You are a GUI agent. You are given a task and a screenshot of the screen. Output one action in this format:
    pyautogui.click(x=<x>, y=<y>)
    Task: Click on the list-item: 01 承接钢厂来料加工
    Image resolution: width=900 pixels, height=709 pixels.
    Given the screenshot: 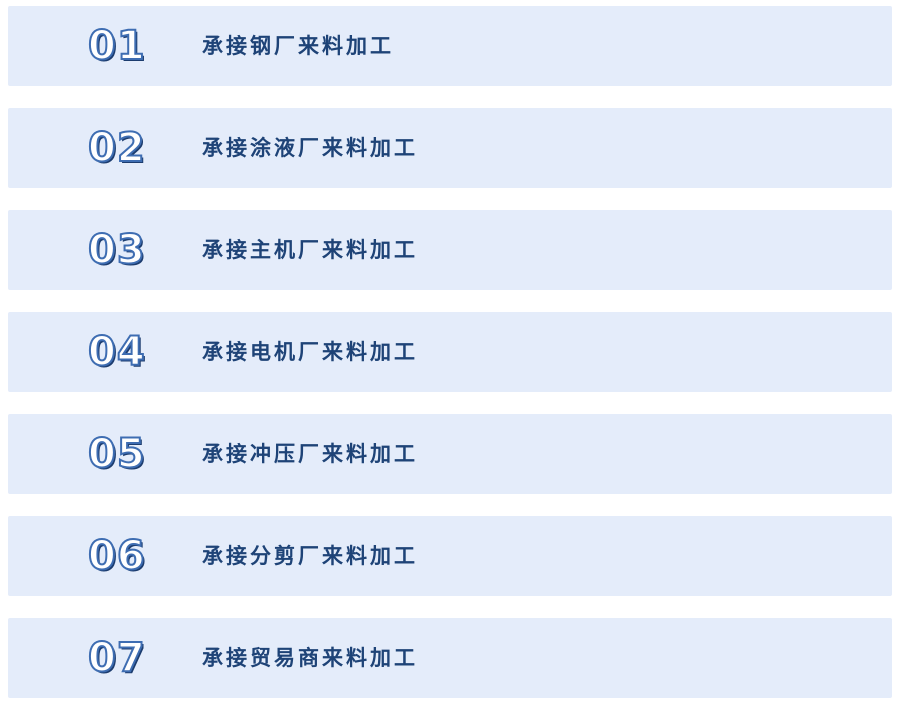 What is the action you would take?
    pyautogui.click(x=450, y=46)
    